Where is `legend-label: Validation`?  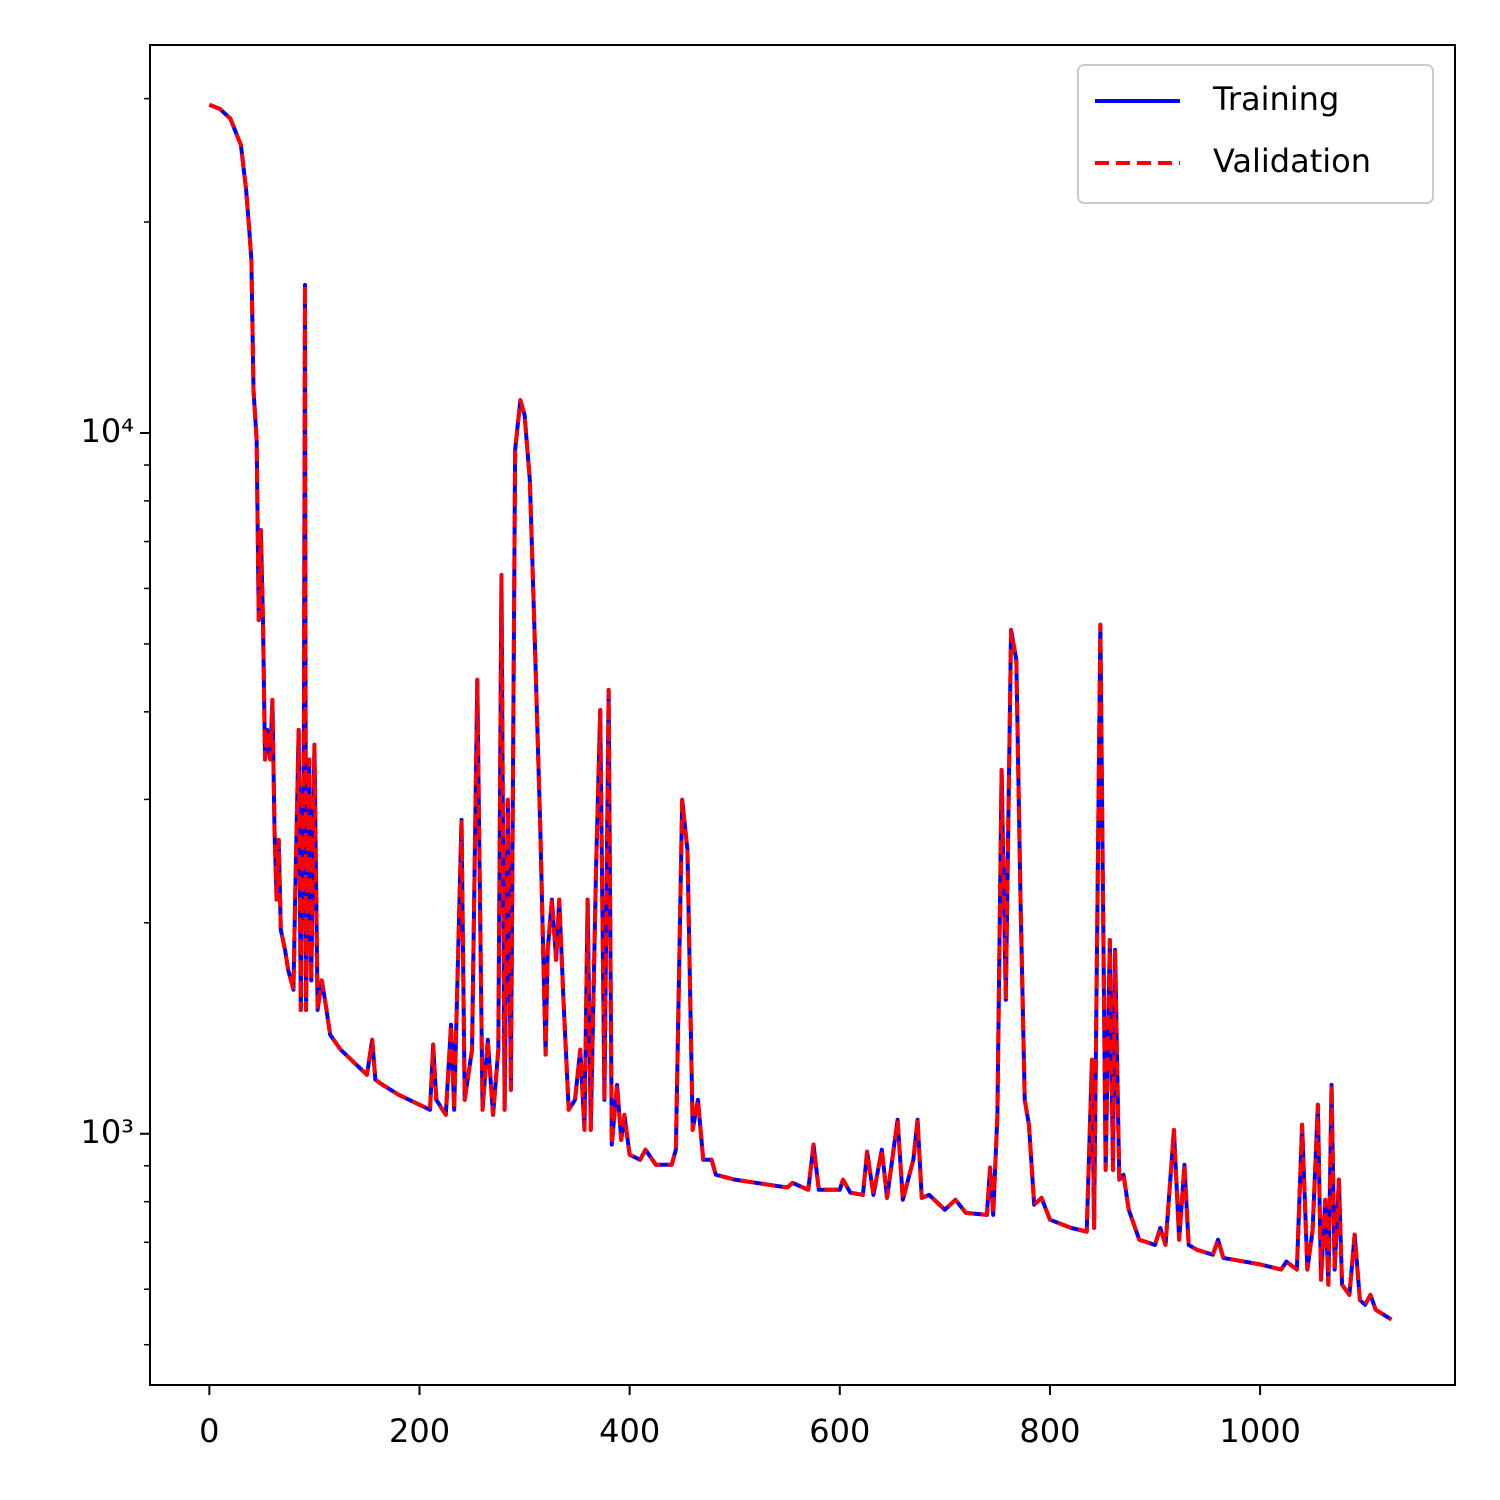 legend-label: Validation is located at coordinates (1292, 161).